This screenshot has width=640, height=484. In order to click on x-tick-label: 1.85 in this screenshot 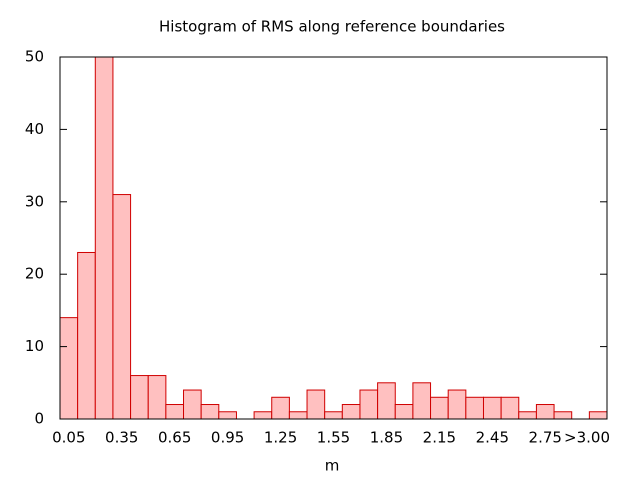, I will do `click(386, 438)`.